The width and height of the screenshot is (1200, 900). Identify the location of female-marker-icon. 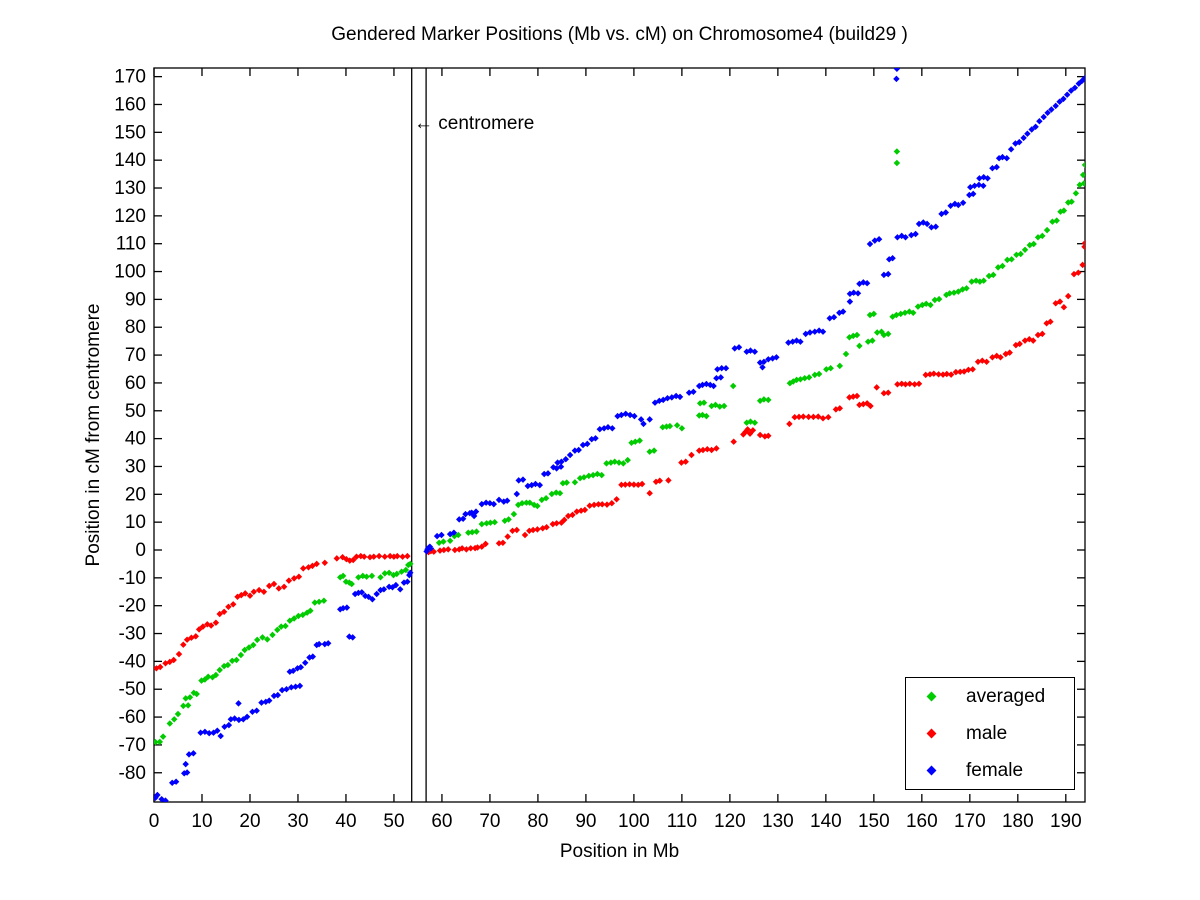
(931, 770).